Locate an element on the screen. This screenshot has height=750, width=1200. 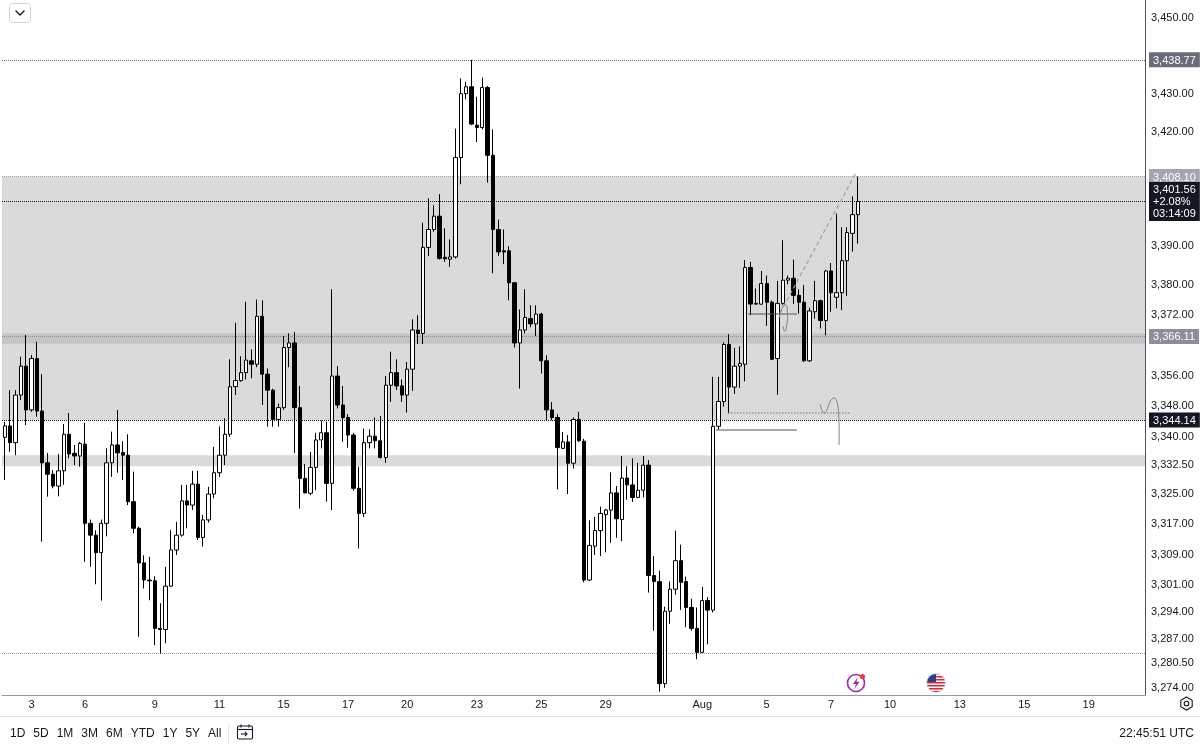
x-tick-label: 23 is located at coordinates (477, 703).